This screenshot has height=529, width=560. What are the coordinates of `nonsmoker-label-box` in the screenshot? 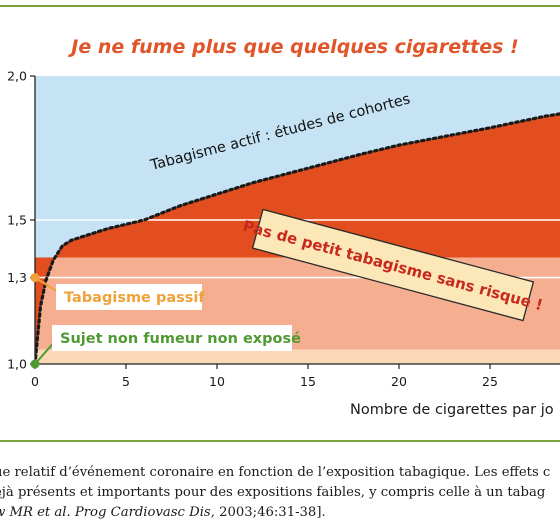 It's located at (172, 338).